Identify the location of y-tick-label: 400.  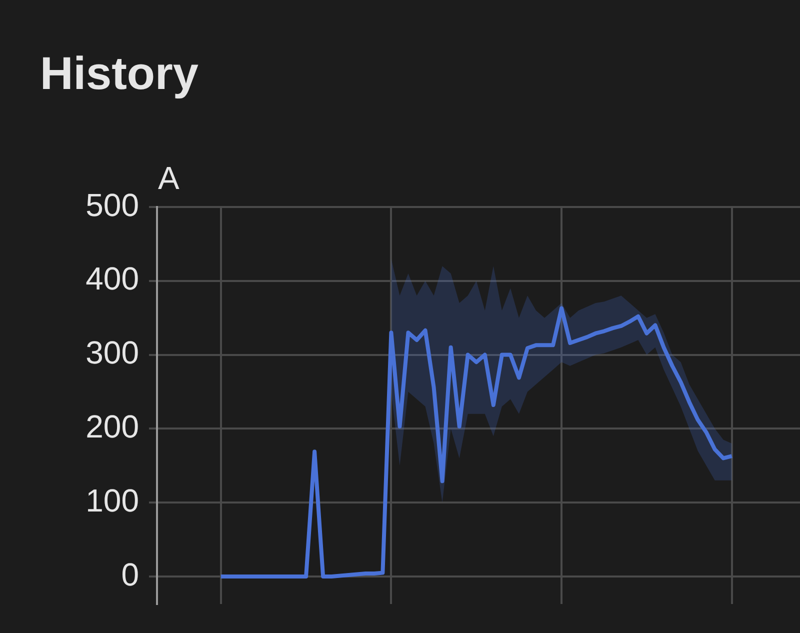
(112, 278).